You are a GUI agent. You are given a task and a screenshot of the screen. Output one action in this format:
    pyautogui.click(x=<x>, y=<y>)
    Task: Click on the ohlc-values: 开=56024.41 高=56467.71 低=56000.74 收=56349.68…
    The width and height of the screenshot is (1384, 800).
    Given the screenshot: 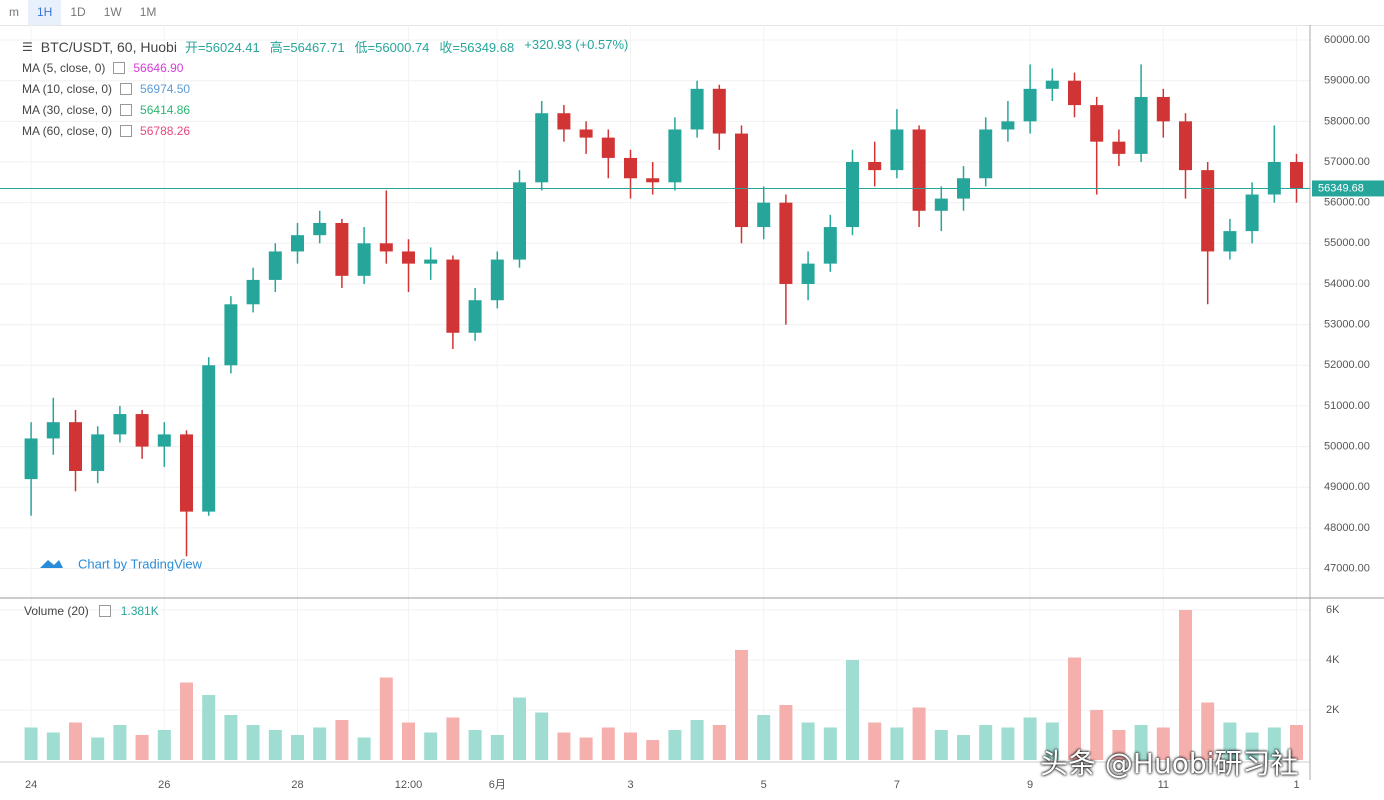 What is the action you would take?
    pyautogui.click(x=406, y=46)
    